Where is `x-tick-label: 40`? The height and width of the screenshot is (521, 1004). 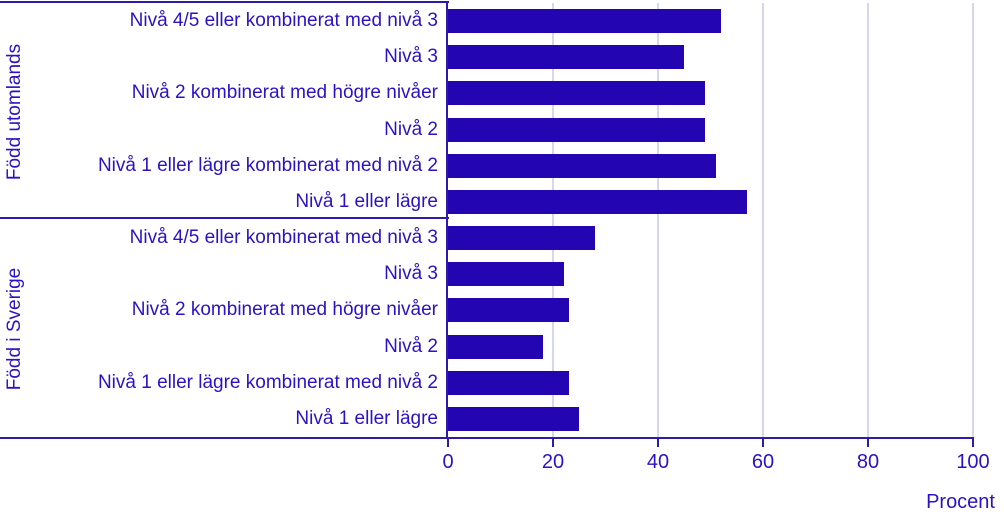
x-tick-label: 40 is located at coordinates (658, 462).